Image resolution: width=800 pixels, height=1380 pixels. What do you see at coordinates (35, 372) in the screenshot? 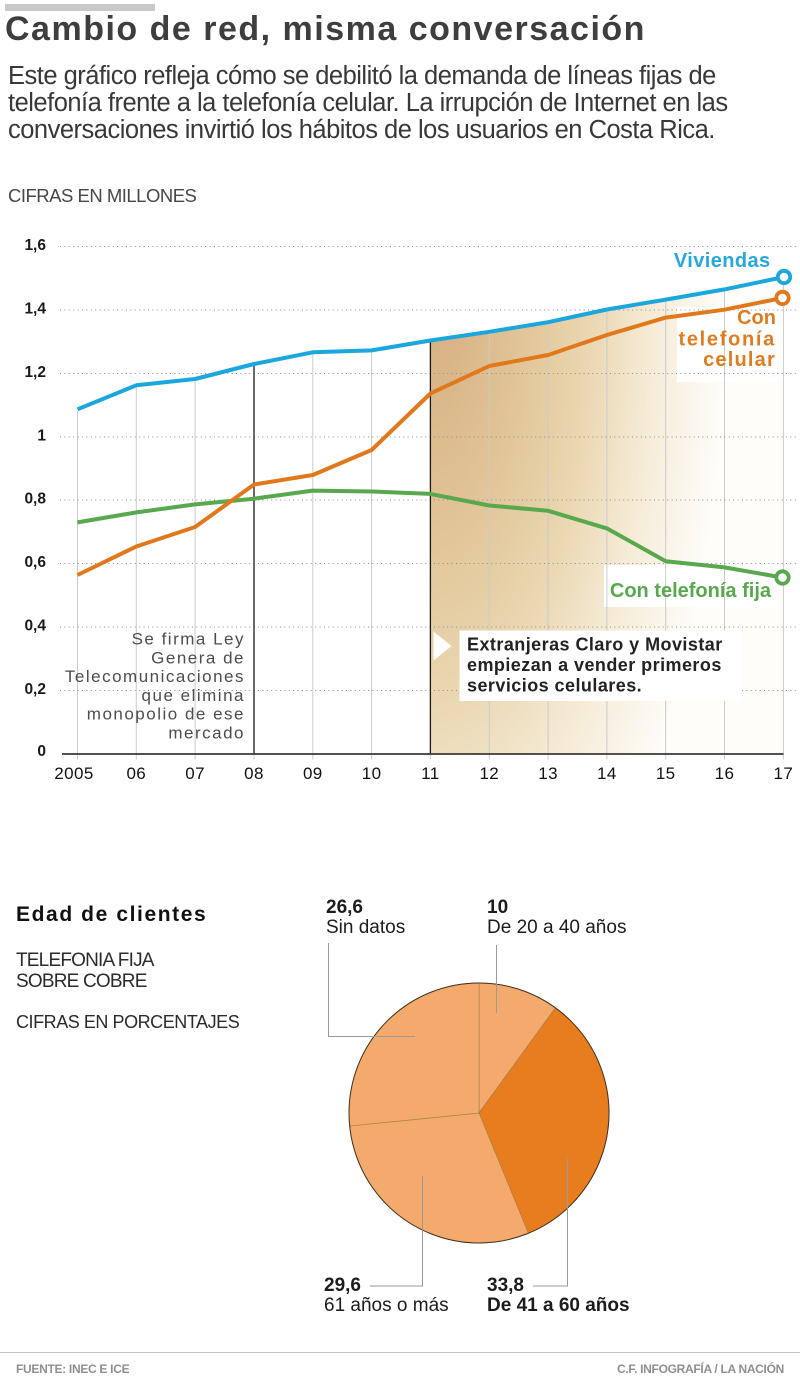
I see `svg-text: 1,2` at bounding box center [35, 372].